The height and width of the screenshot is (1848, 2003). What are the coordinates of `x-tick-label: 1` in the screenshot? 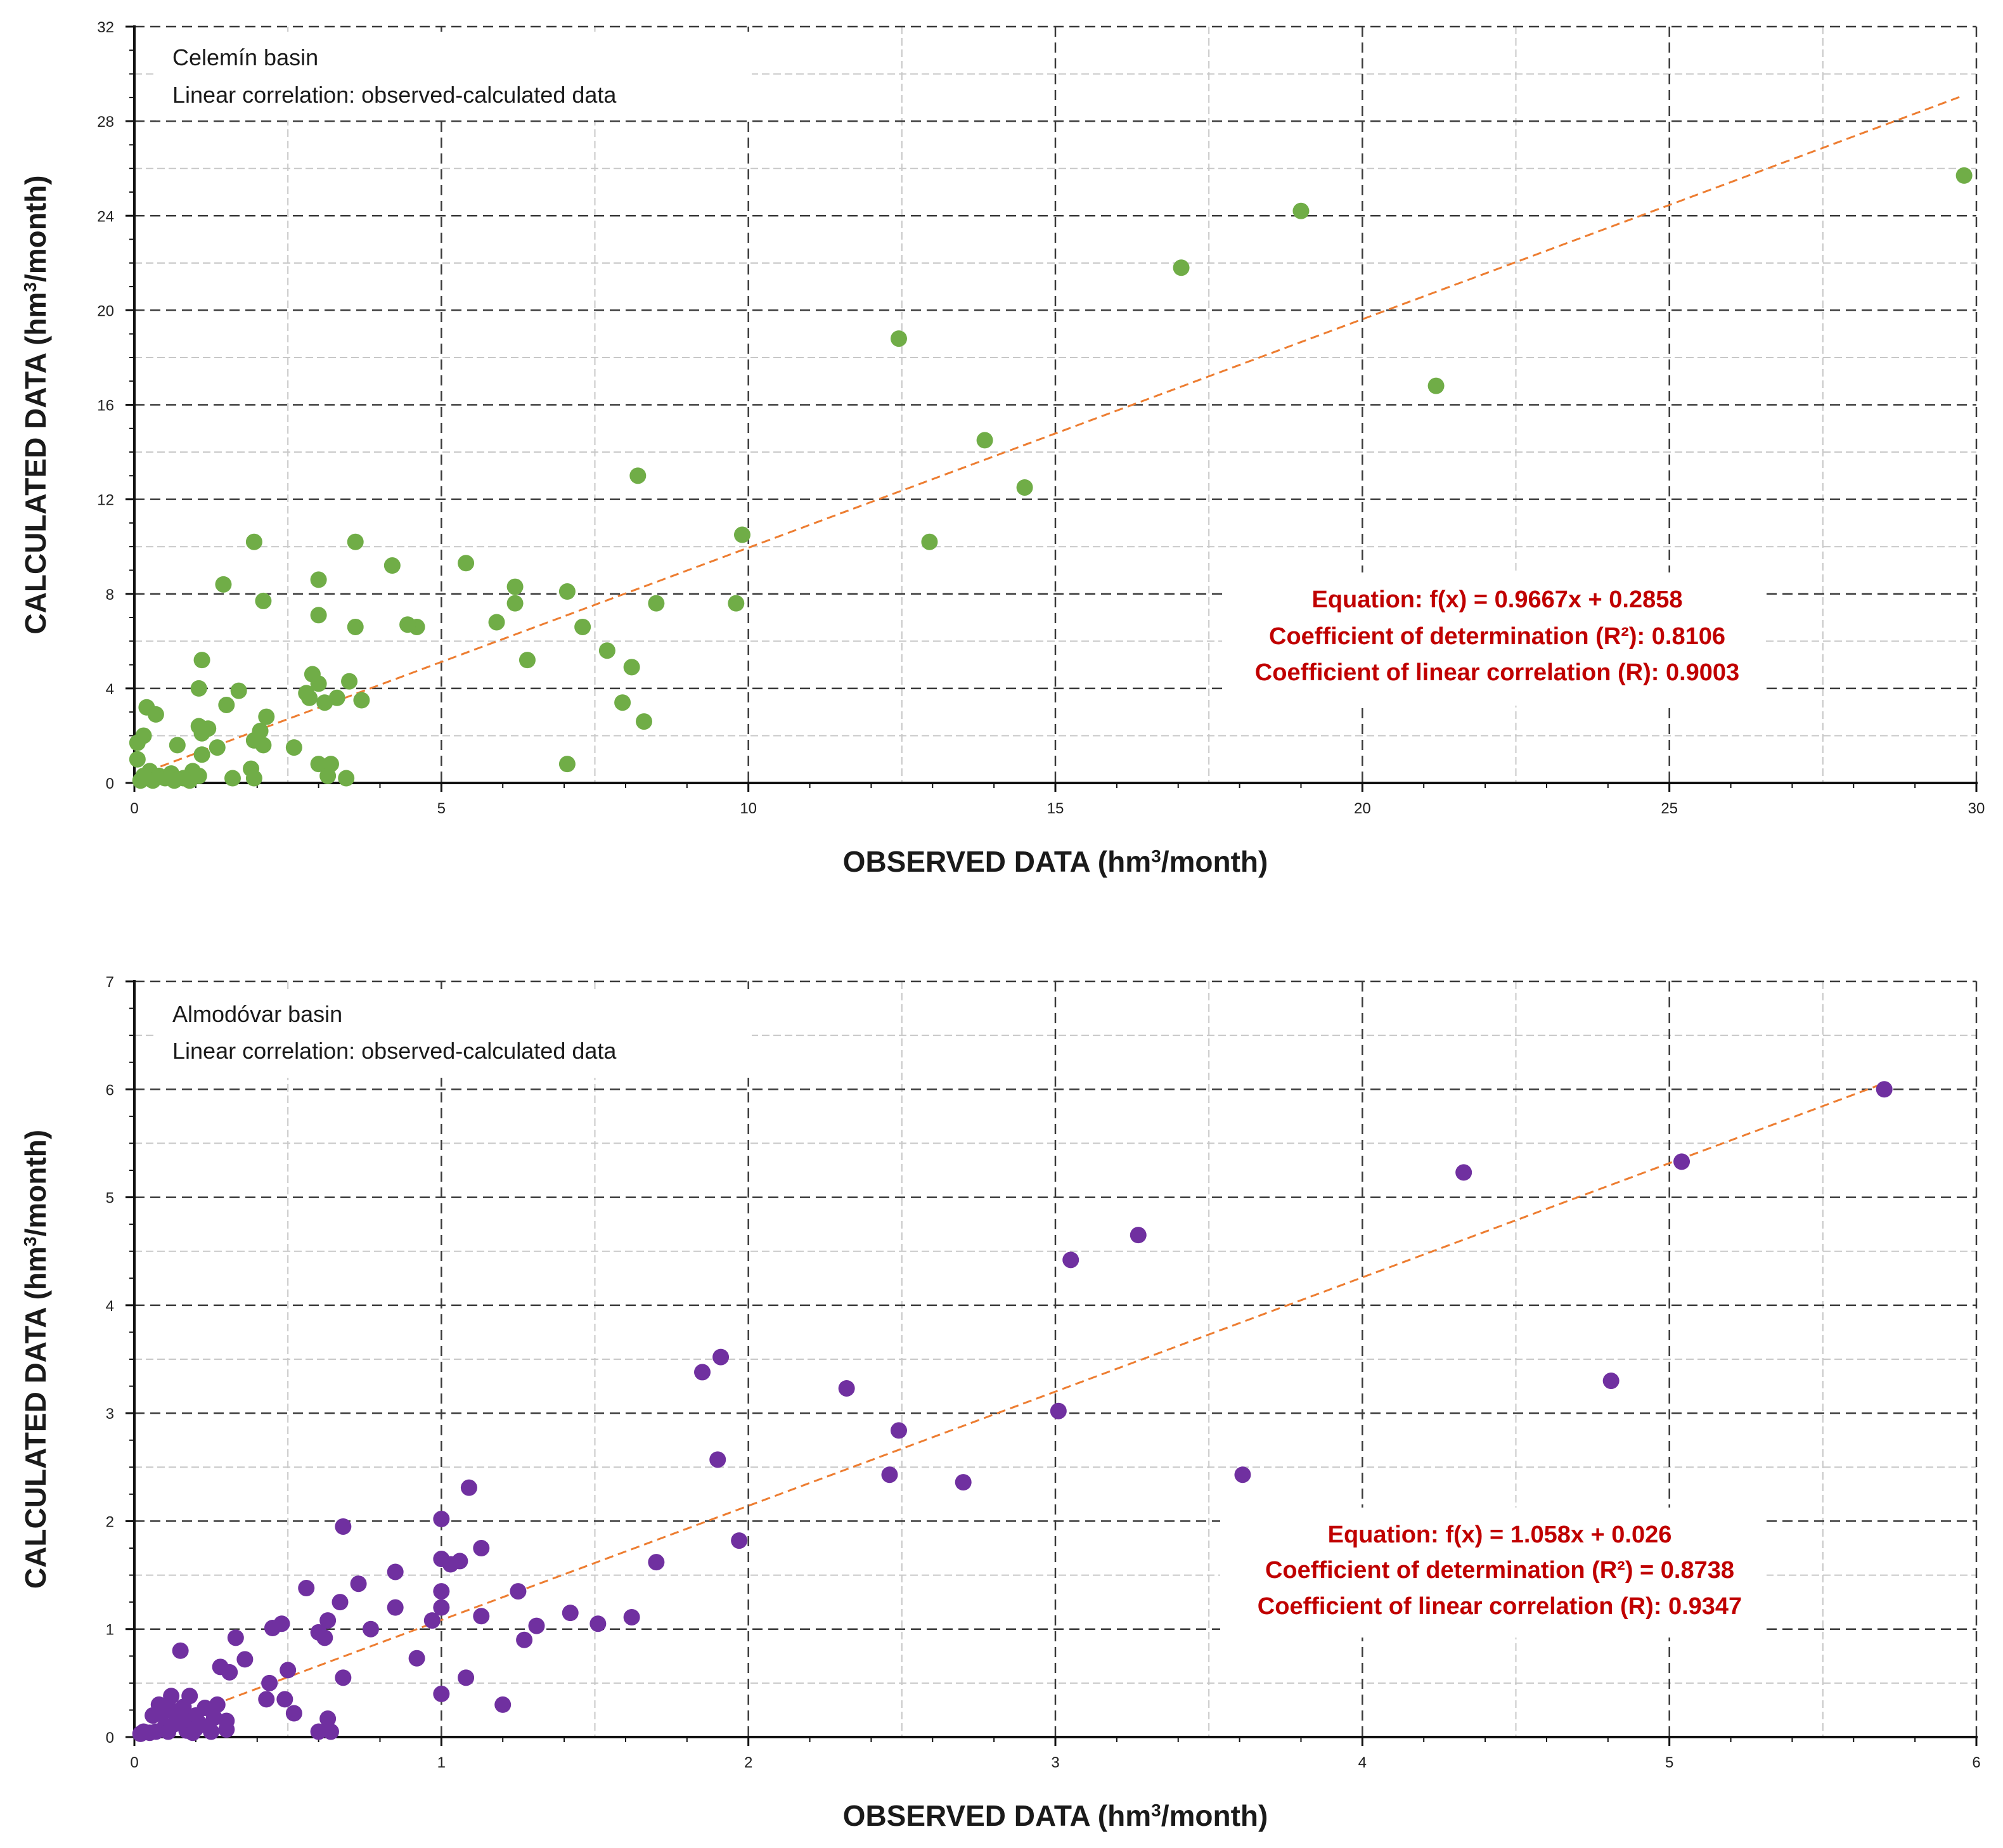 It's located at (441, 1762).